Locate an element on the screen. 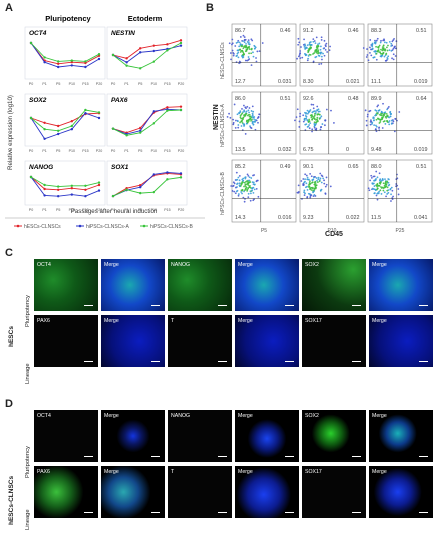 The height and width of the screenshot is (550, 442). quadrant-value: 92.6 is located at coordinates (308, 99).